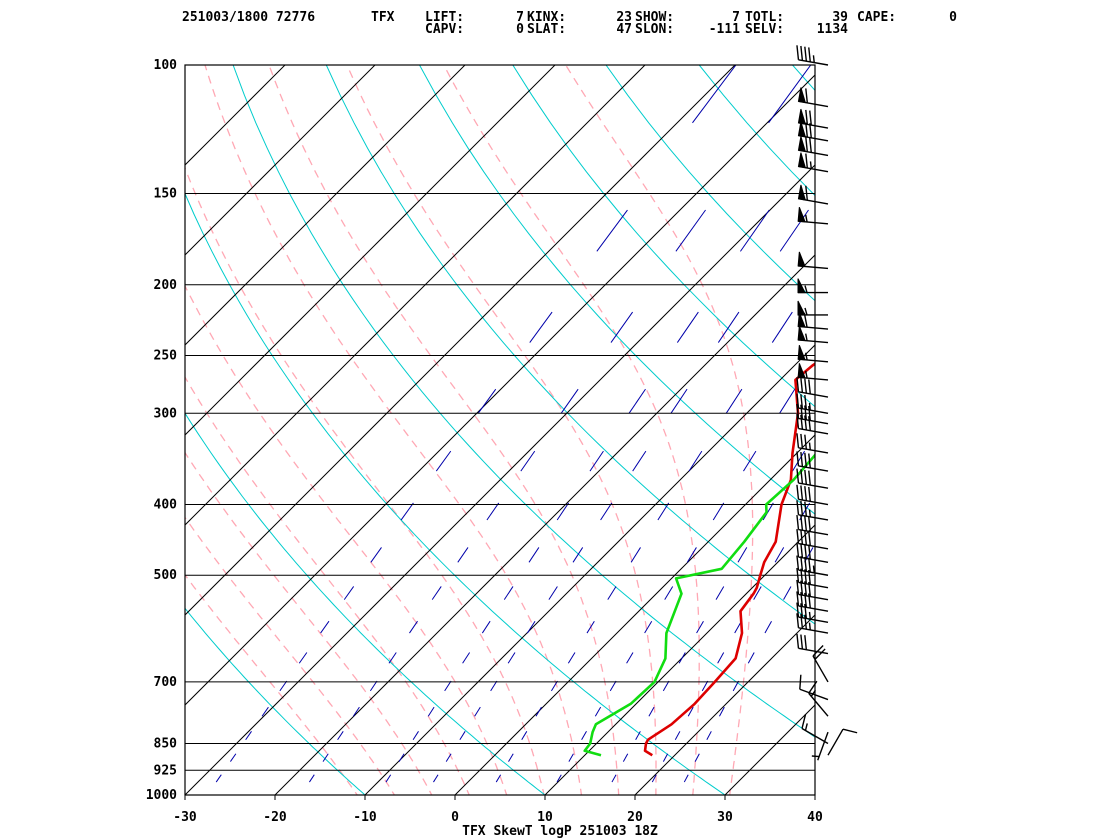  What do you see at coordinates (724, 29) in the screenshot?
I see `index-value-slon: -111` at bounding box center [724, 29].